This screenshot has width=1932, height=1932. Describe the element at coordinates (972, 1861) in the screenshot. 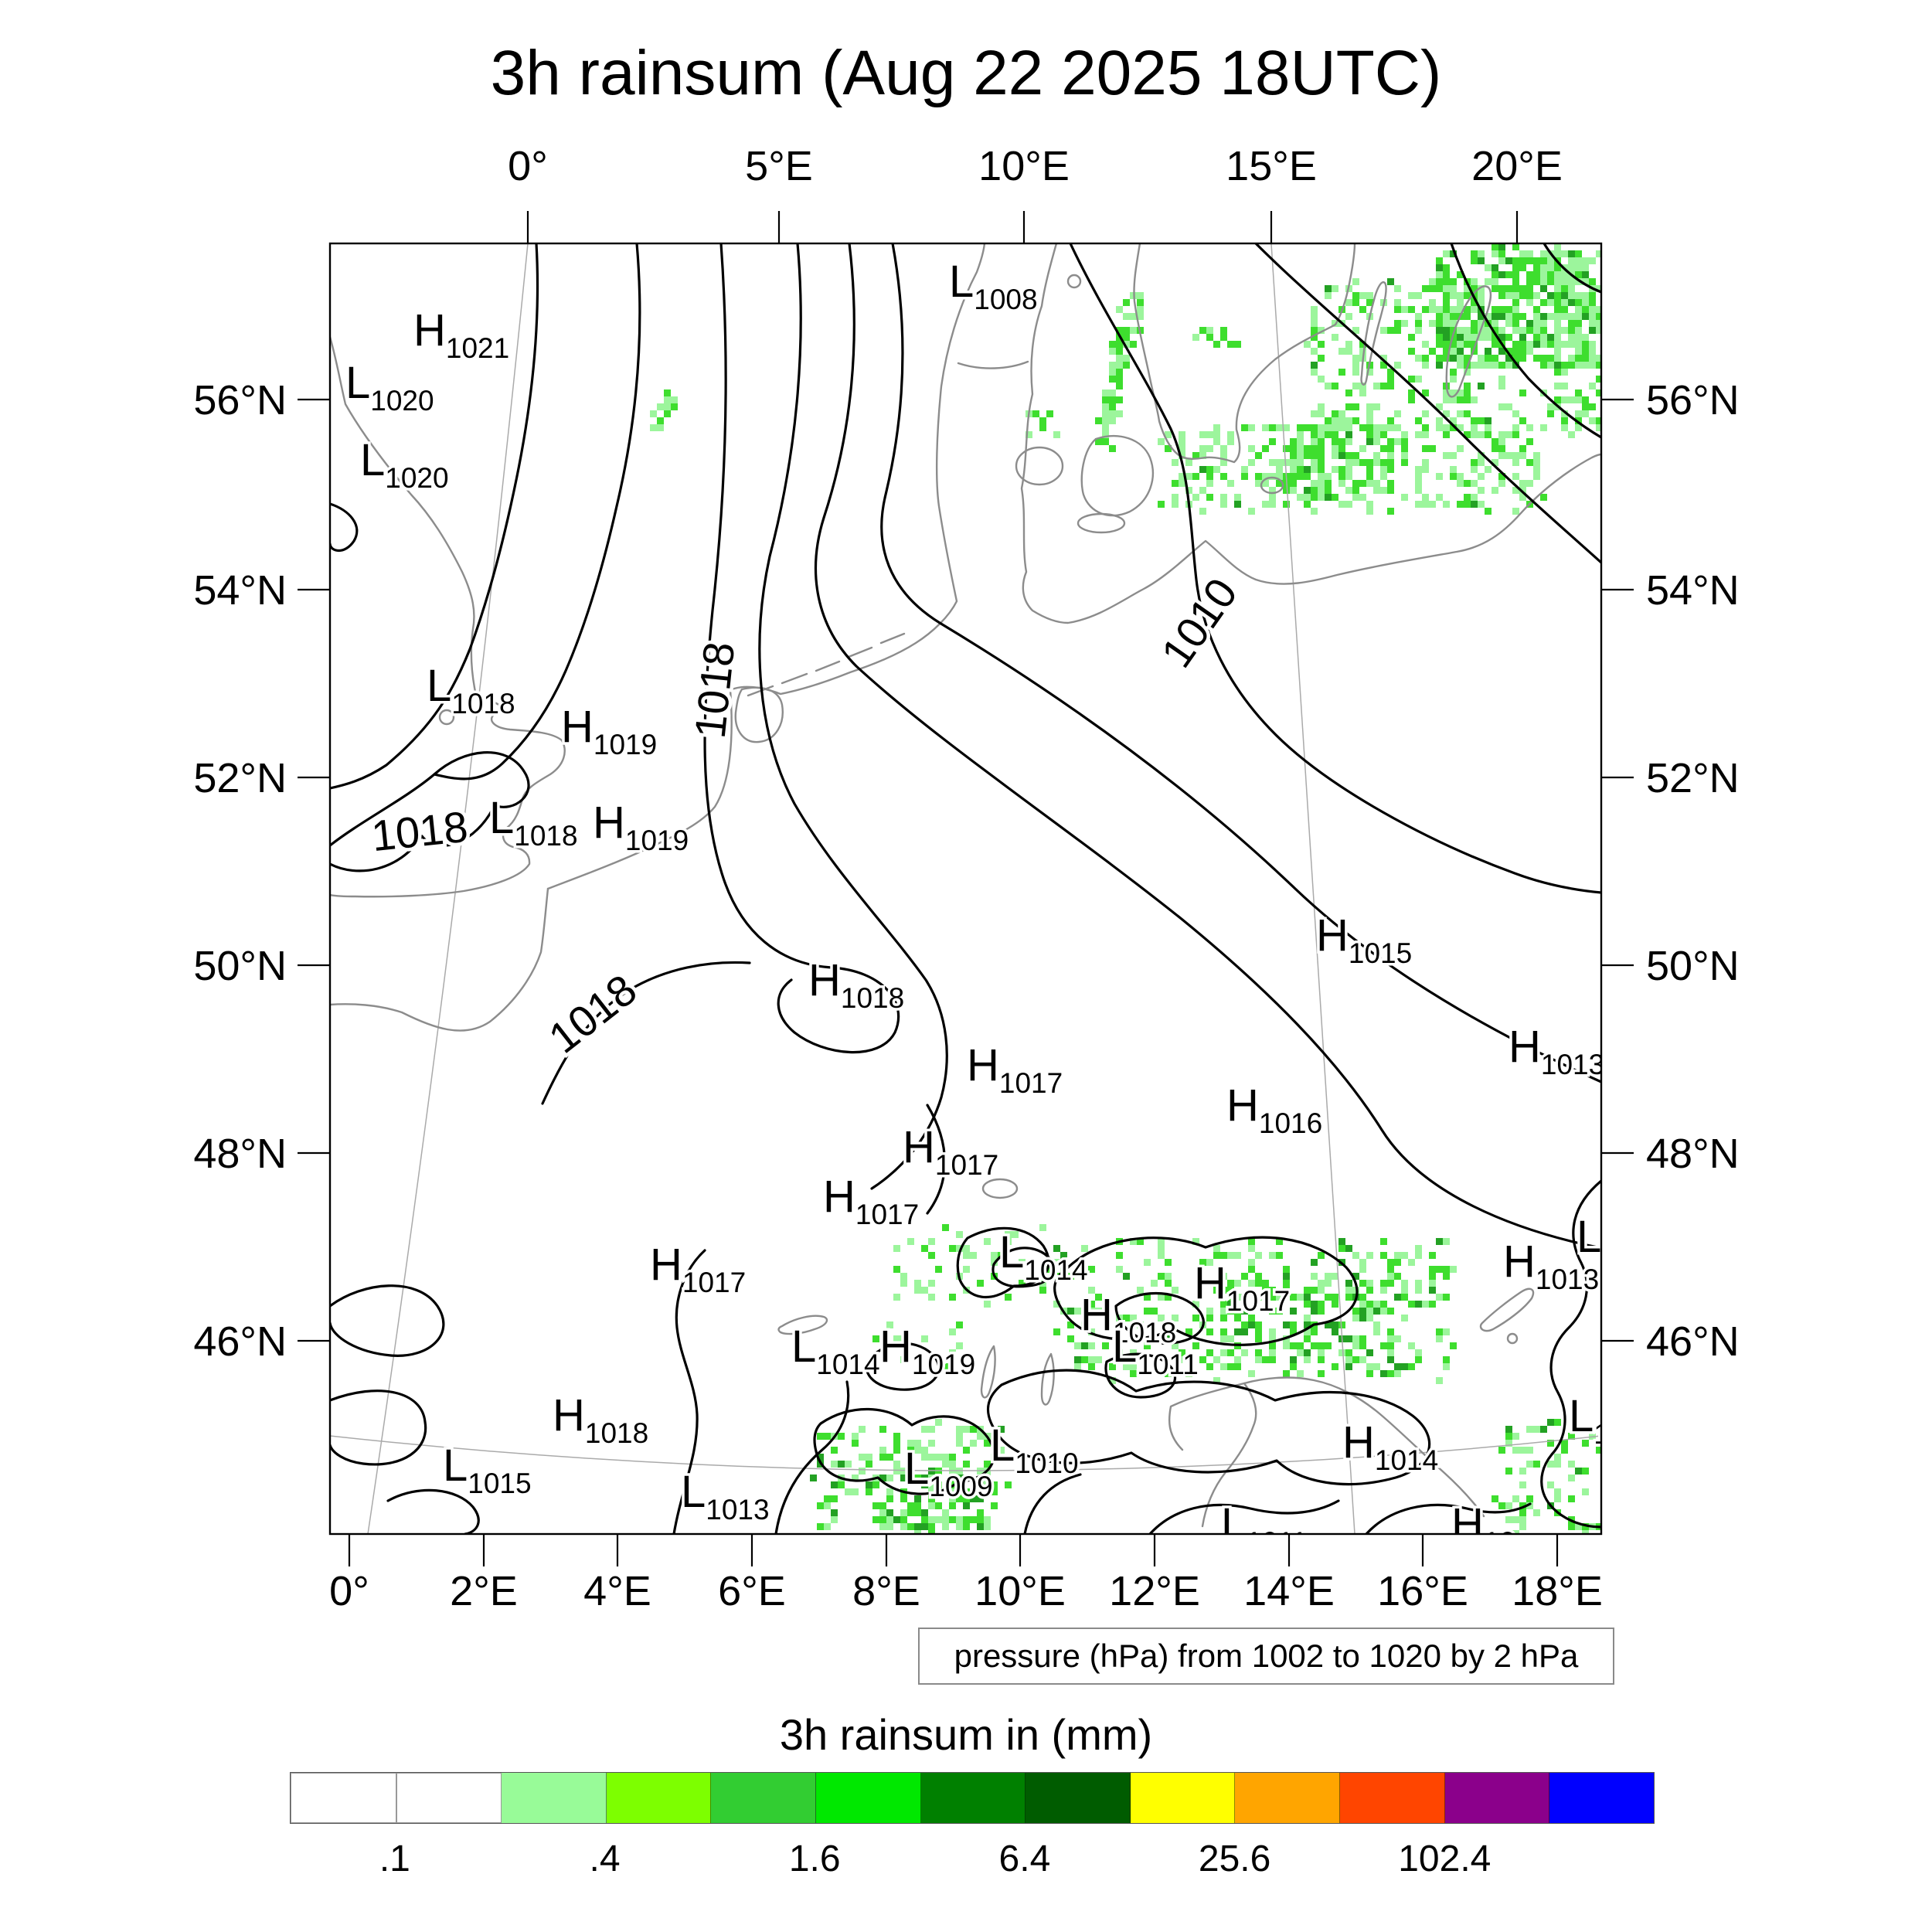

I see `colorbar-labels: .1 .4 1.6 6.4 25.6 102.4` at that location.